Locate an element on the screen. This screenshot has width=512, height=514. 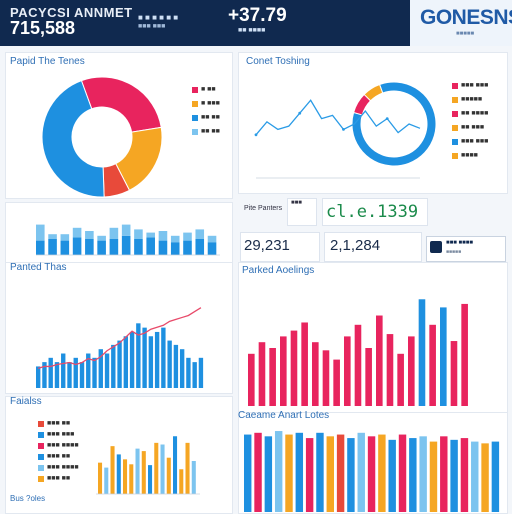
legend-donut-right-item-2: ■■ ■■■■ is located at coordinates (470, 113).